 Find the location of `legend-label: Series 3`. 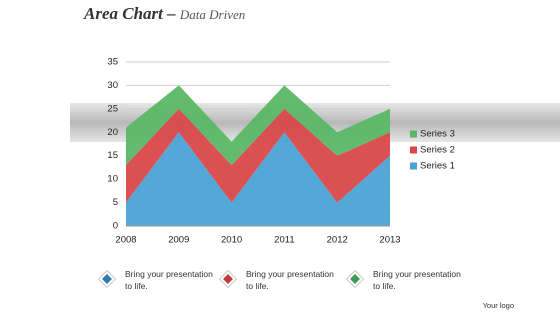

legend-label: Series 3 is located at coordinates (437, 134).